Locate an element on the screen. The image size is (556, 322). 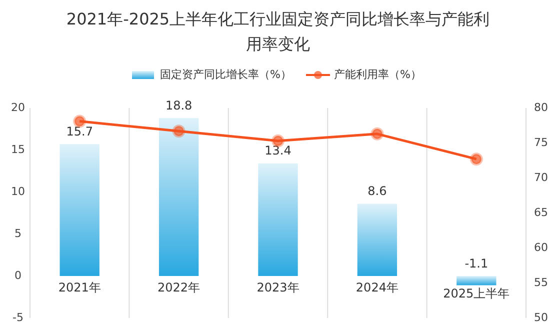
x-tick-label: 2022年 is located at coordinates (179, 287).